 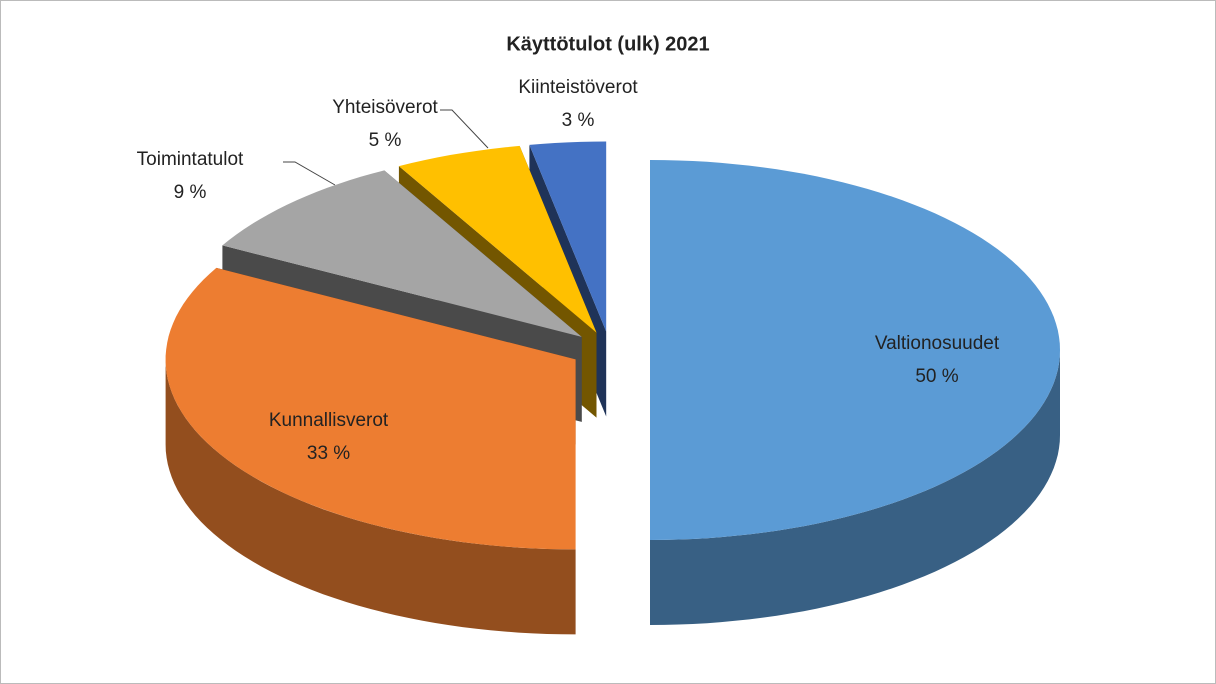 What do you see at coordinates (190, 159) in the screenshot?
I see `data-label-name: Toimintatulot` at bounding box center [190, 159].